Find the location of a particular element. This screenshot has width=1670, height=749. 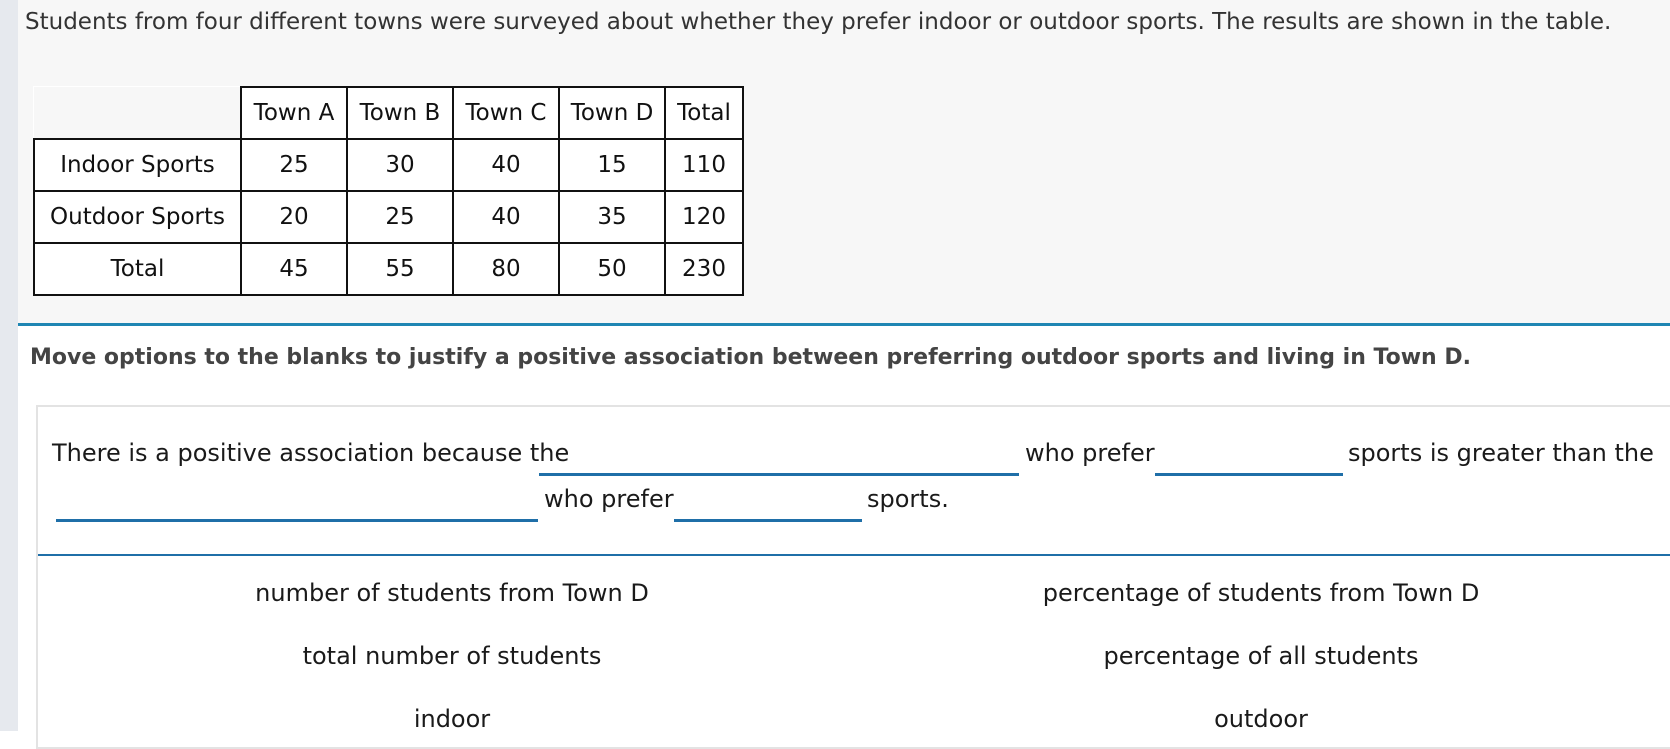

option-tile: number of students from Town D is located at coordinates (452, 593).